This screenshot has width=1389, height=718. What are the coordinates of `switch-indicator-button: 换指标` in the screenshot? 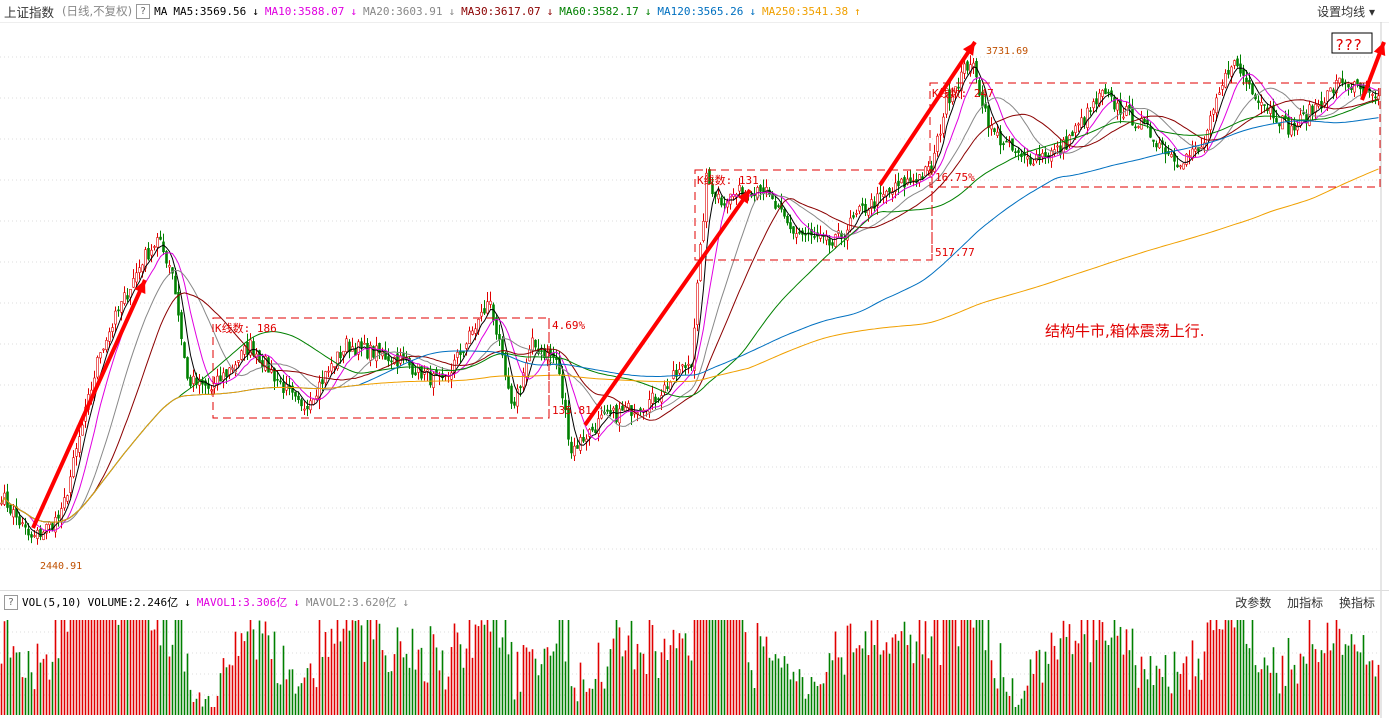 It's located at (1356, 602).